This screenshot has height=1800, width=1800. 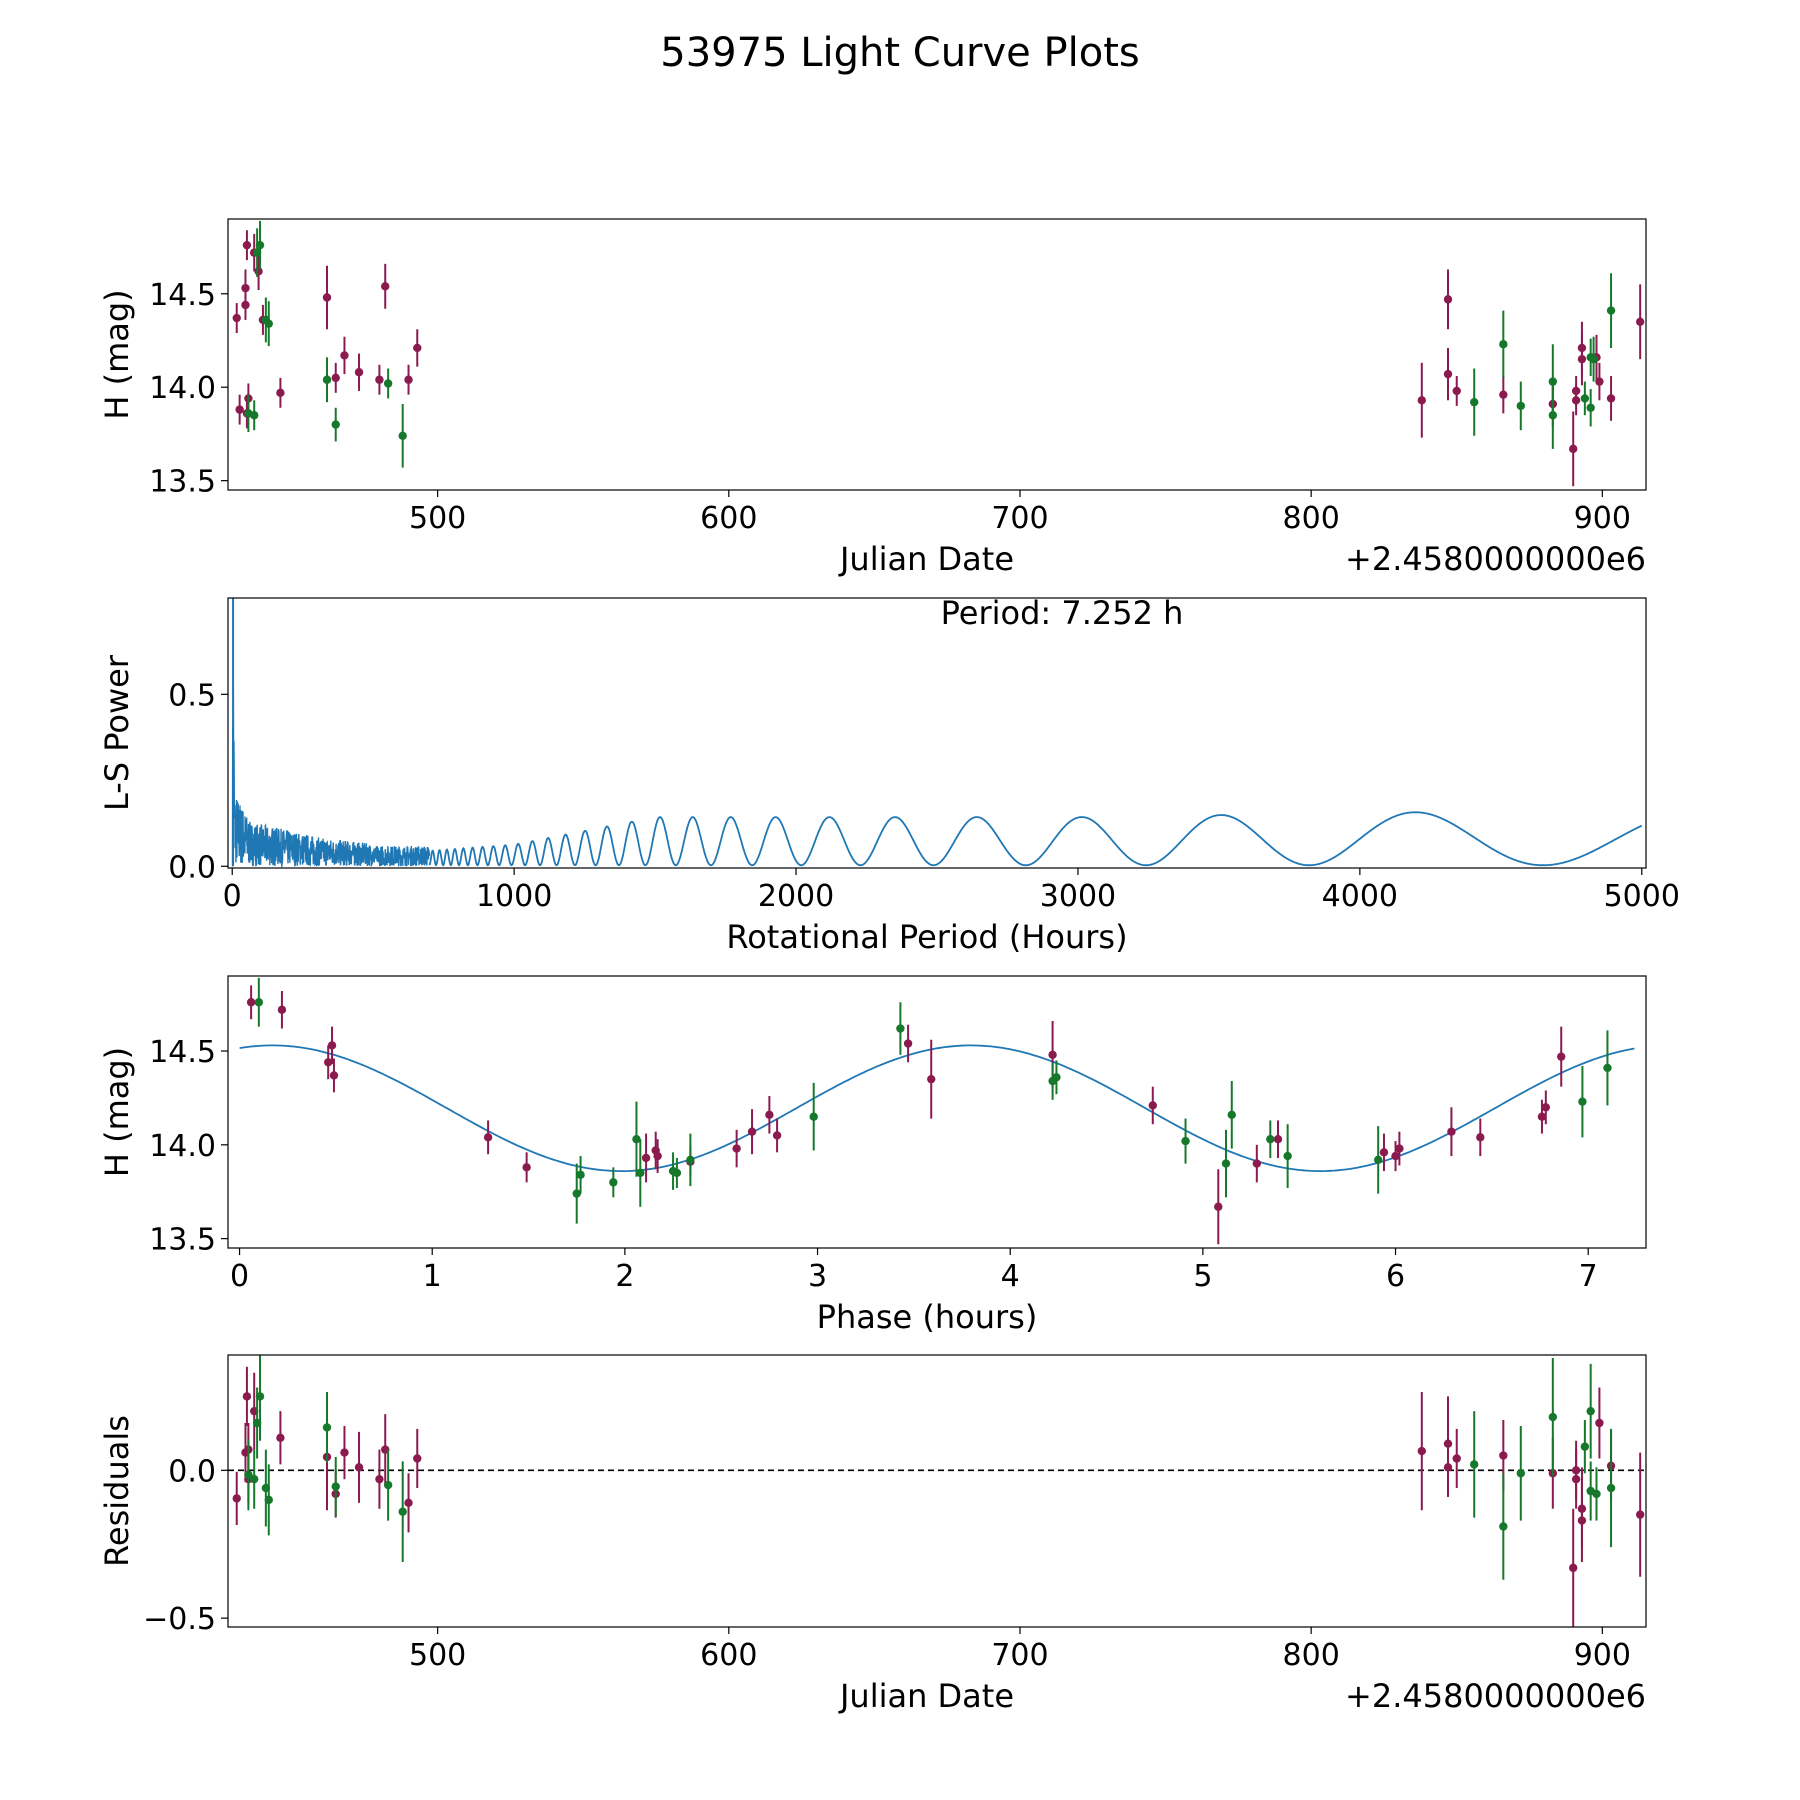 I want to click on x-tick-label: 600, so click(x=728, y=1655).